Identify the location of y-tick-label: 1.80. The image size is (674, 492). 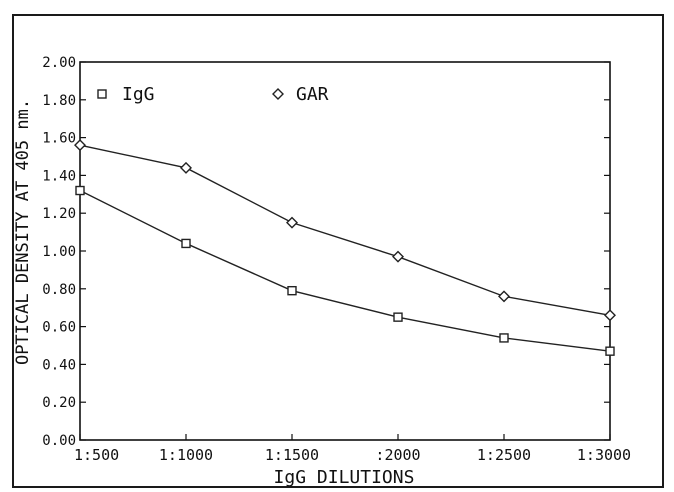
(59, 101).